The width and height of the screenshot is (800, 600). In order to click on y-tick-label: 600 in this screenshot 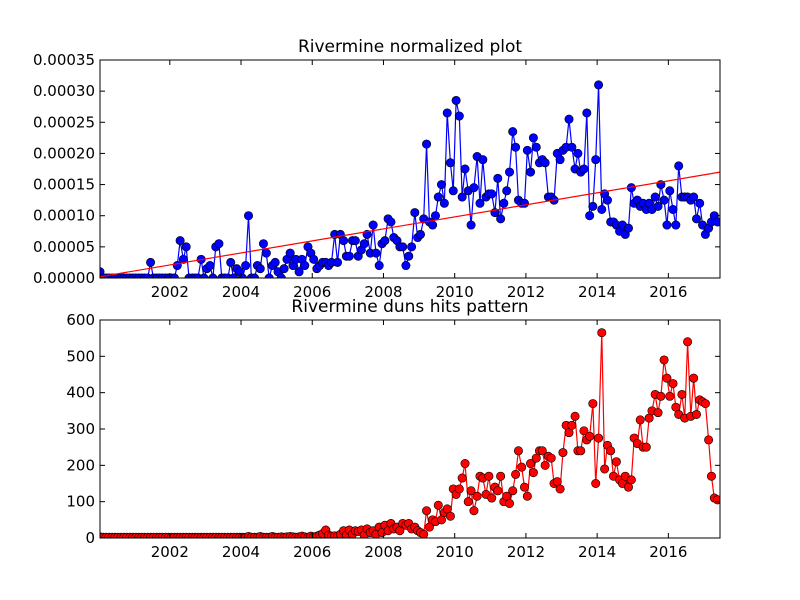, I will do `click(80, 320)`.